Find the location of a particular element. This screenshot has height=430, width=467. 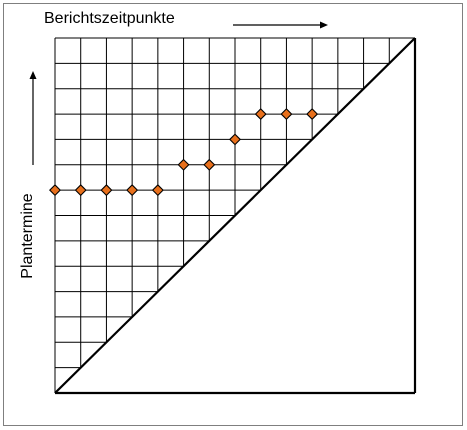

x-axis-arrow-icon is located at coordinates (324, 25).